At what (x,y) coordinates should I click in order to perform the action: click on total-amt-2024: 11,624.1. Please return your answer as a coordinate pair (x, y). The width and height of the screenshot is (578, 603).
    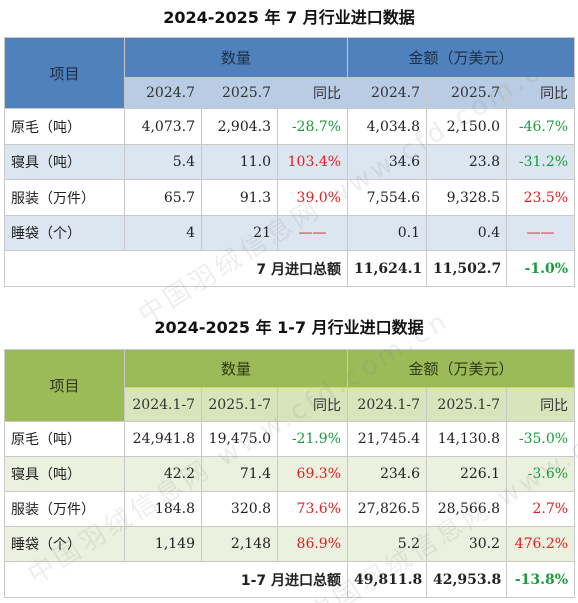
    Looking at the image, I should click on (387, 268).